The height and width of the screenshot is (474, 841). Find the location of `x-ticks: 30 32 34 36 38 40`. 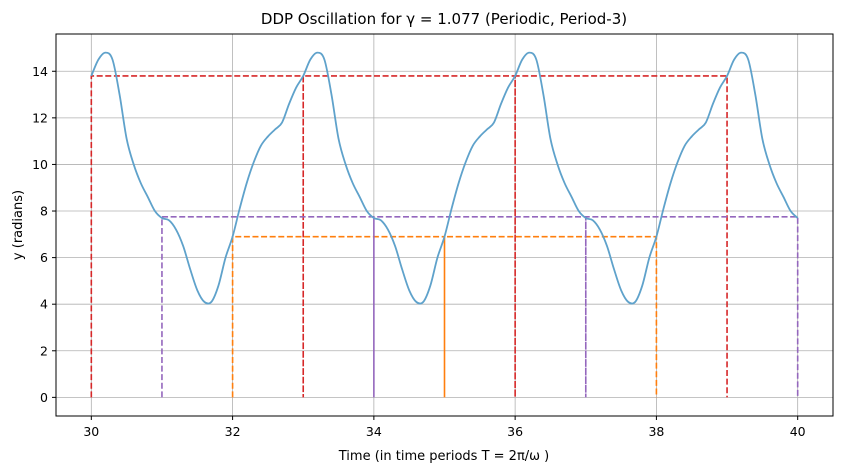

x-ticks: 30 32 34 36 38 40 is located at coordinates (444, 427).